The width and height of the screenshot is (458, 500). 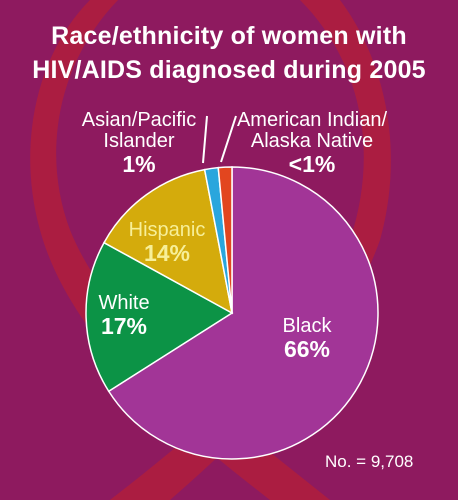 I want to click on label-white-value: 17%, so click(x=124, y=326).